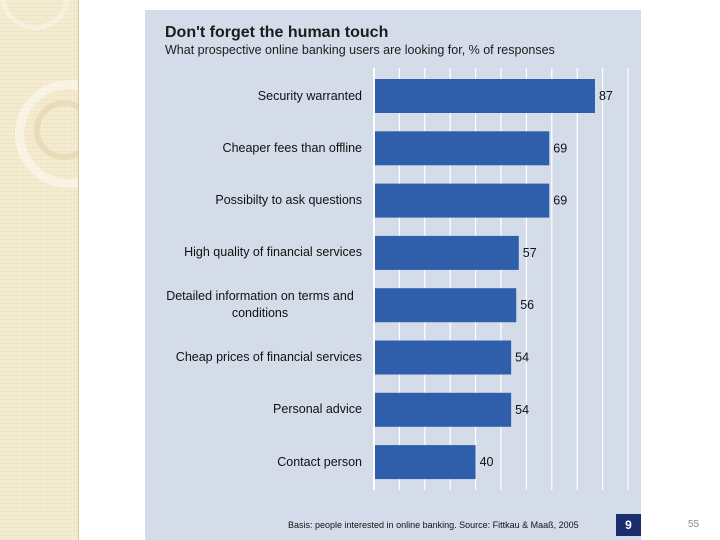 Image resolution: width=720 pixels, height=540 pixels. Describe the element at coordinates (277, 32) in the screenshot. I see `chart-title: Don't forget the human touch` at that location.